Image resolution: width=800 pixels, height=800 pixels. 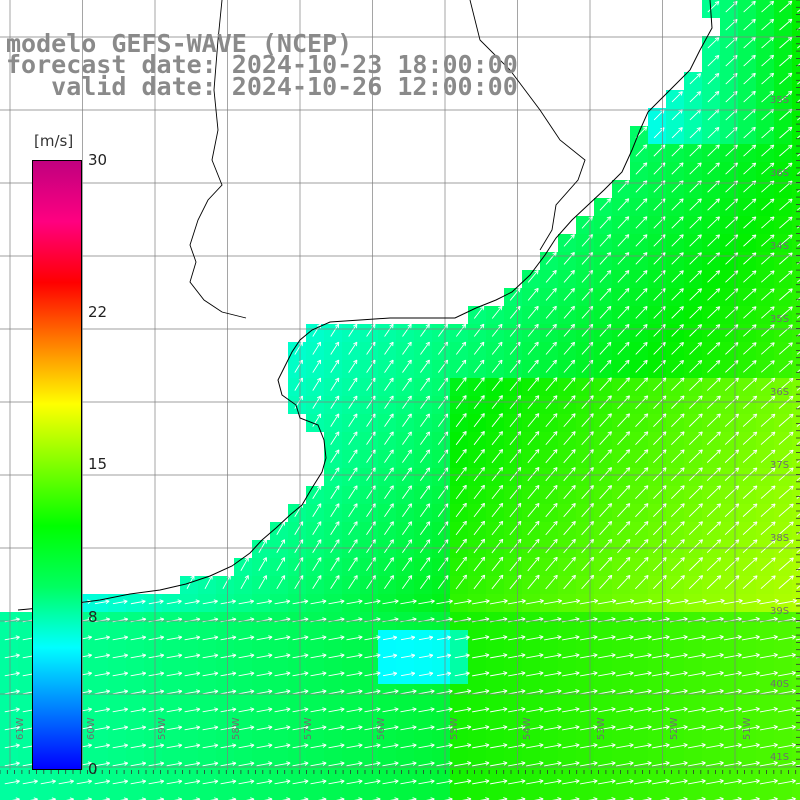 I want to click on lon-label: 58W, so click(x=236, y=728).